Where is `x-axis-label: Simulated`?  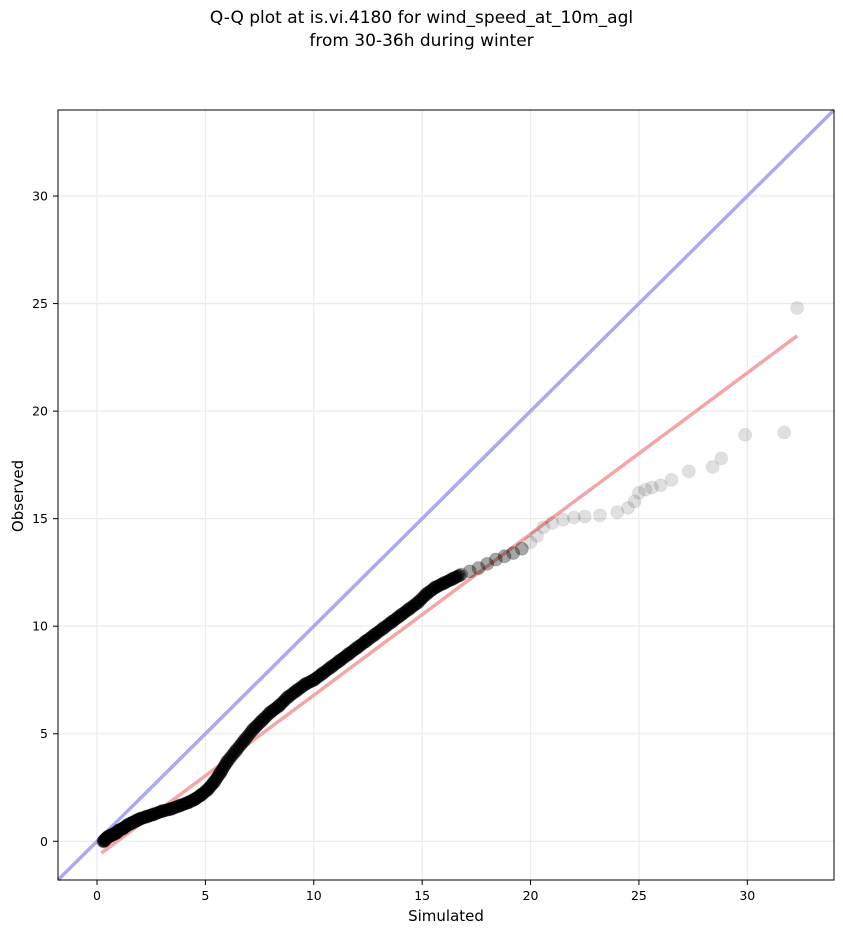
x-axis-label: Simulated is located at coordinates (446, 916).